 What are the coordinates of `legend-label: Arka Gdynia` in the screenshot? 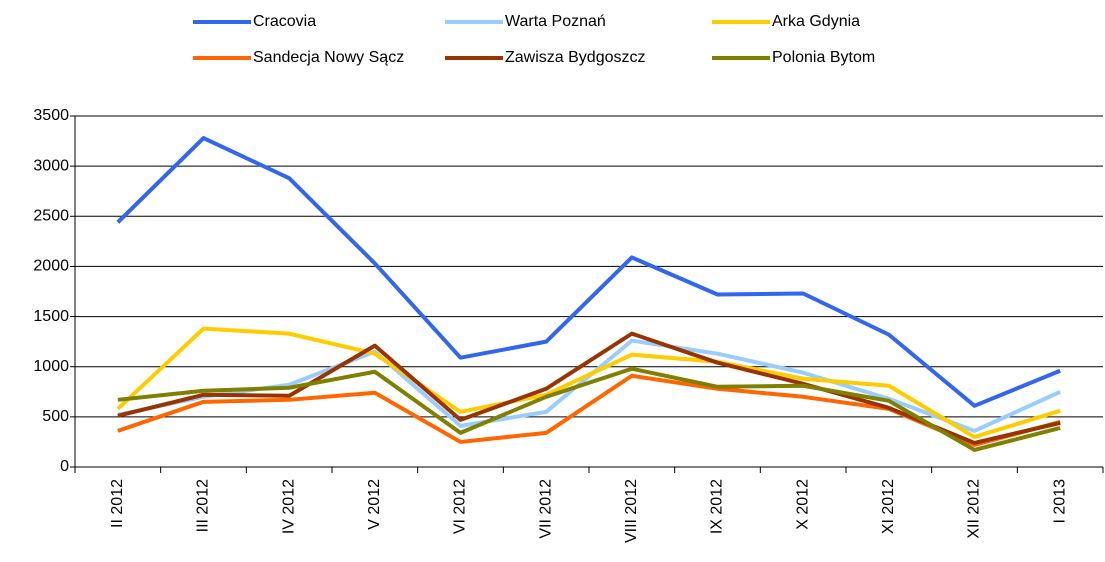 It's located at (816, 21).